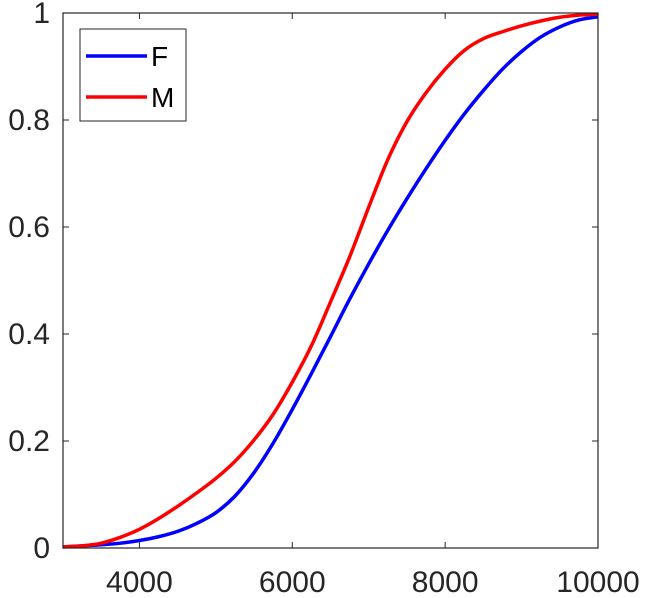 Image resolution: width=650 pixels, height=598 pixels. I want to click on y-tick-label: 0.2, so click(29, 441).